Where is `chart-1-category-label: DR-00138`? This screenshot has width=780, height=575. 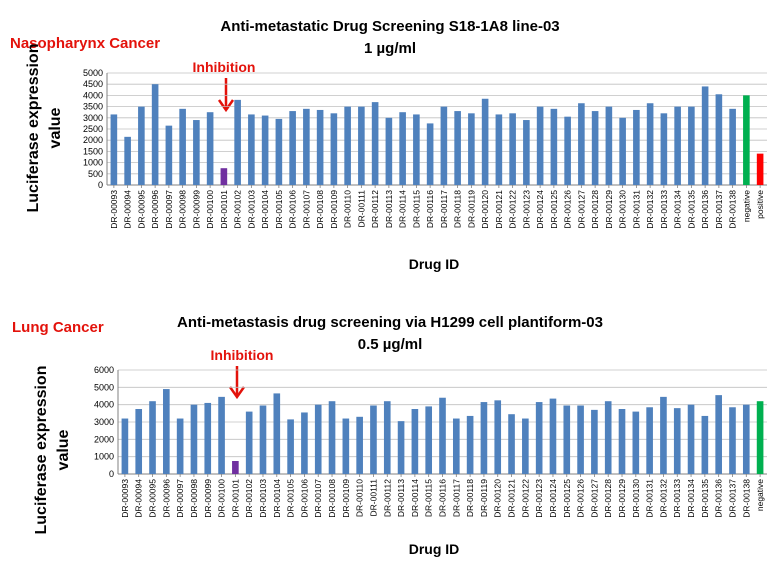 chart-1-category-label: DR-00138 is located at coordinates (733, 209).